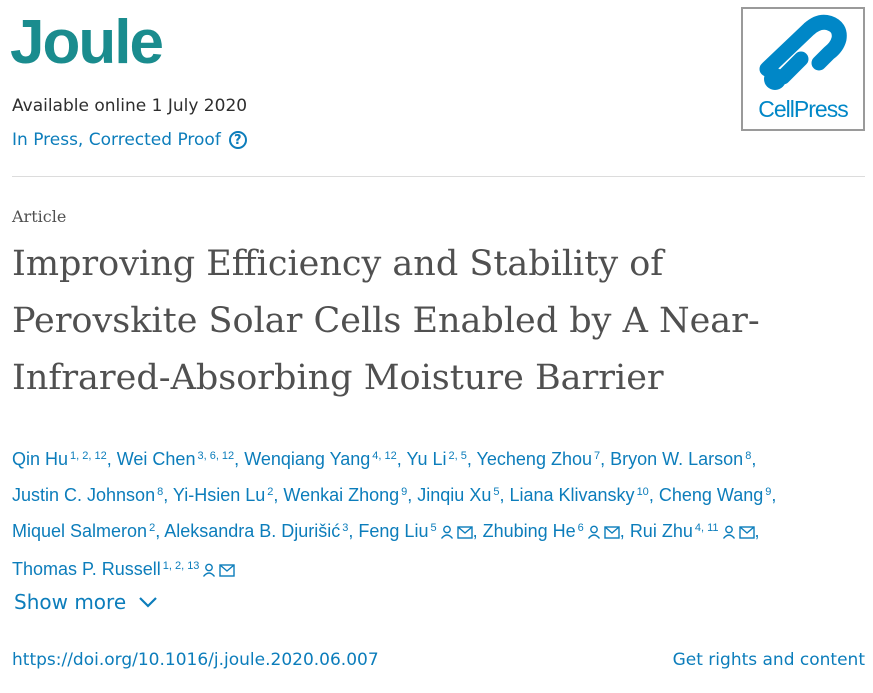 Image resolution: width=873 pixels, height=693 pixels. Describe the element at coordinates (711, 495) in the screenshot. I see `author-name: Cheng Wang` at that location.